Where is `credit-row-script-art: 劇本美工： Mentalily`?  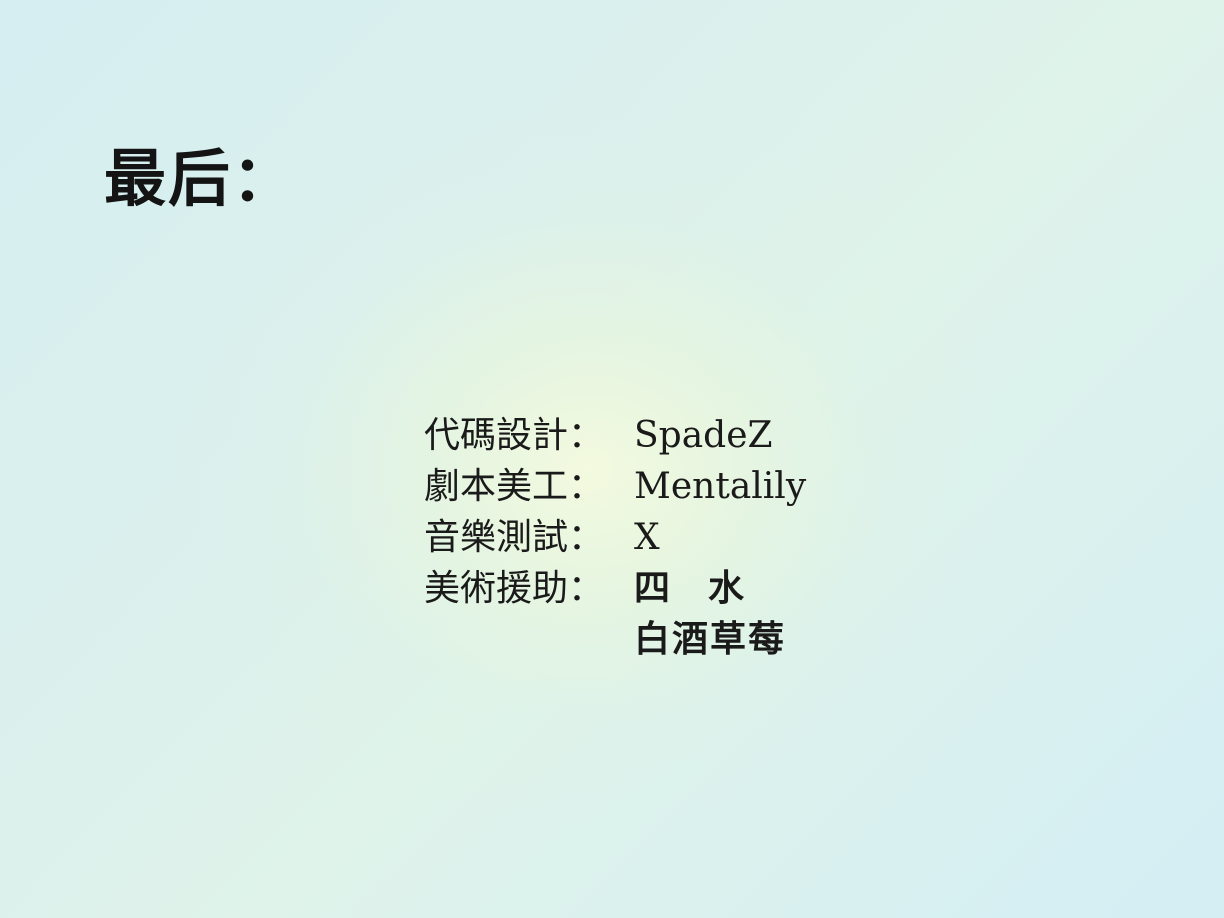
credit-row-script-art: 劇本美工： Mentalily is located at coordinates (634, 486).